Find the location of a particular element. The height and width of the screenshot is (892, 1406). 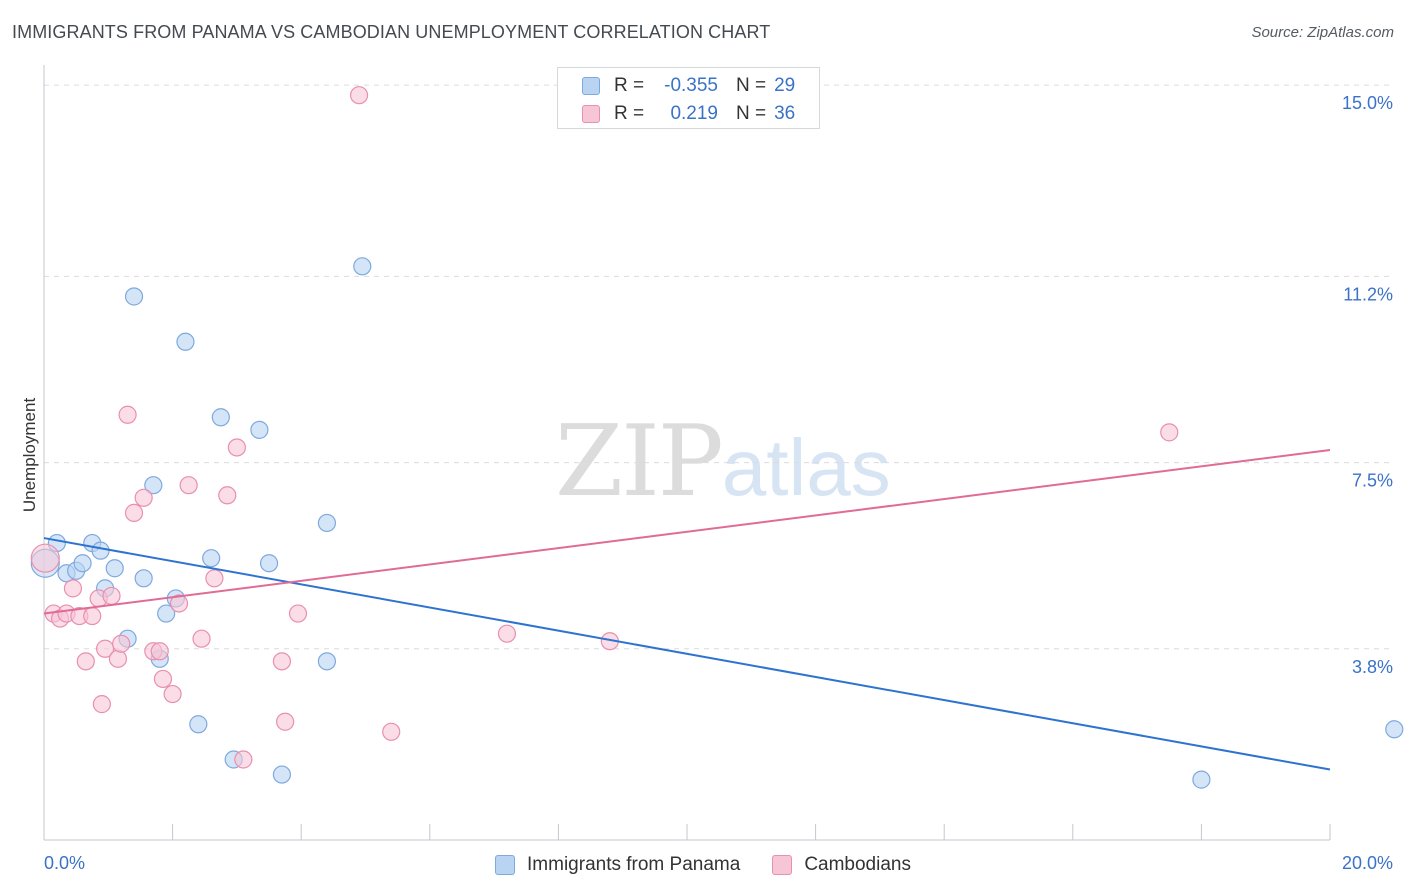

legend-swatch-panama is located at coordinates (591, 86).